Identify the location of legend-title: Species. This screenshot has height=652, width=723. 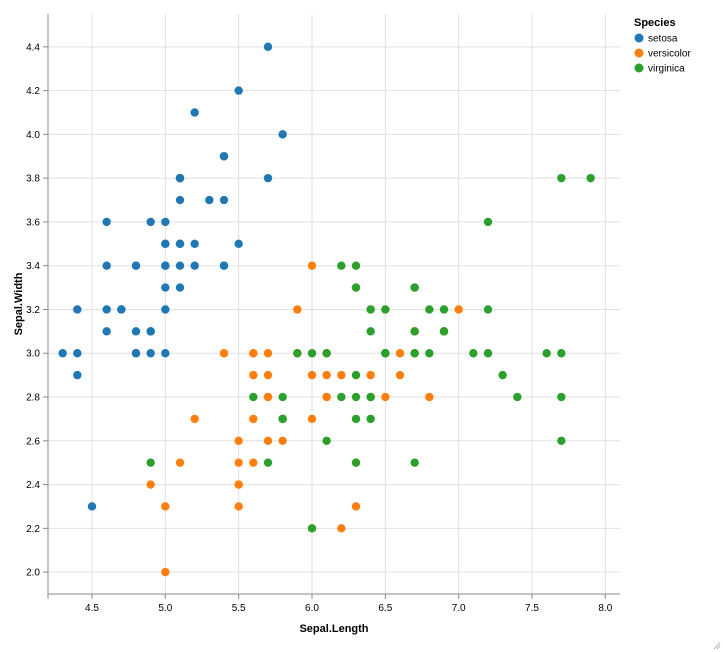
(655, 23).